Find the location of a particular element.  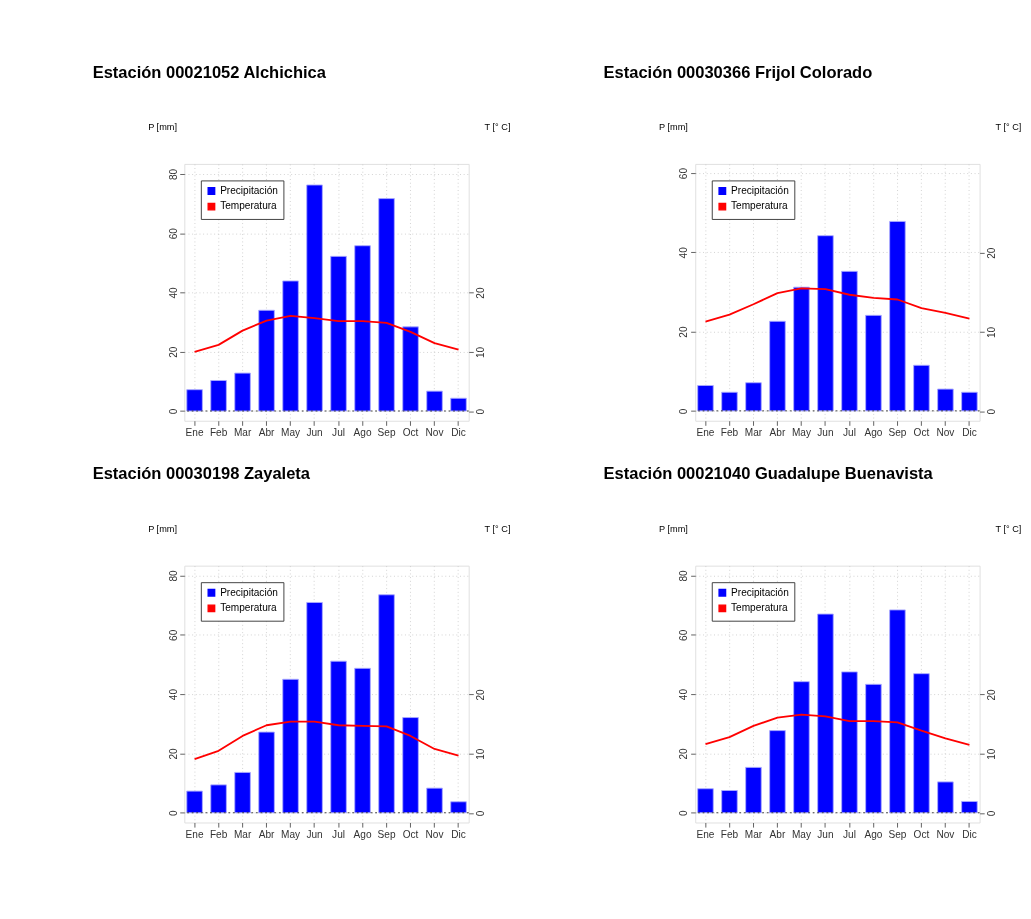

chart-title: Estación 00030198 Zayaleta is located at coordinates (201, 473).